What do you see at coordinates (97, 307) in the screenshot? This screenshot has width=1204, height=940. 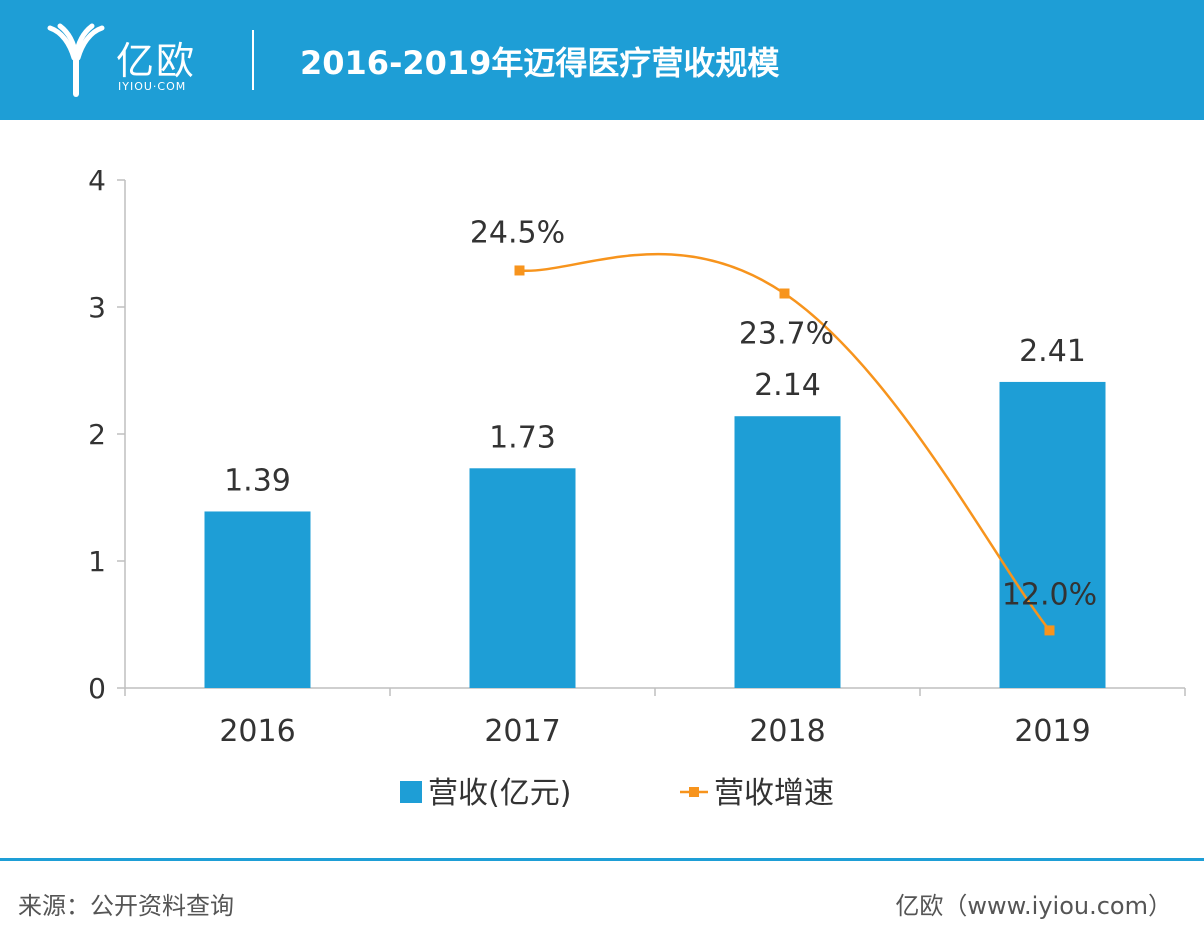 I see `y-tick-label: 3` at bounding box center [97, 307].